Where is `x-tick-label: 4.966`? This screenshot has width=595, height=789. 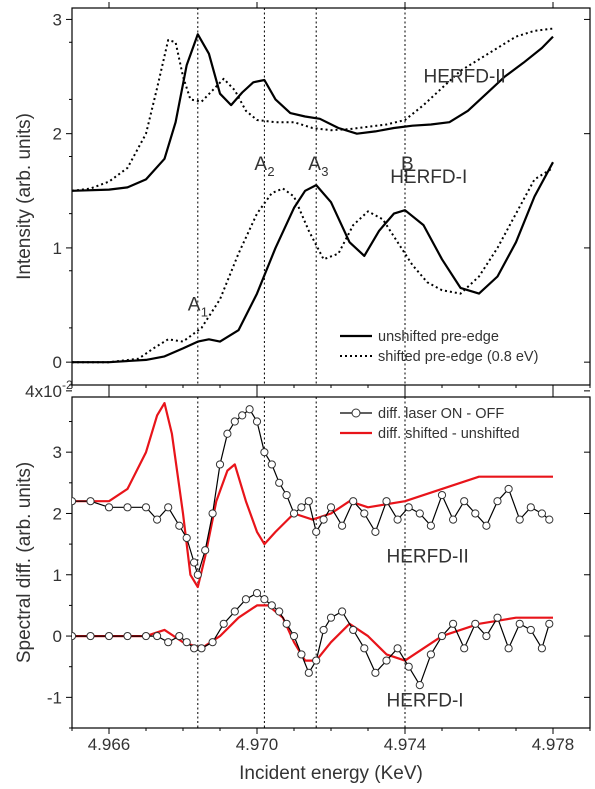 x-tick-label: 4.966 is located at coordinates (109, 744).